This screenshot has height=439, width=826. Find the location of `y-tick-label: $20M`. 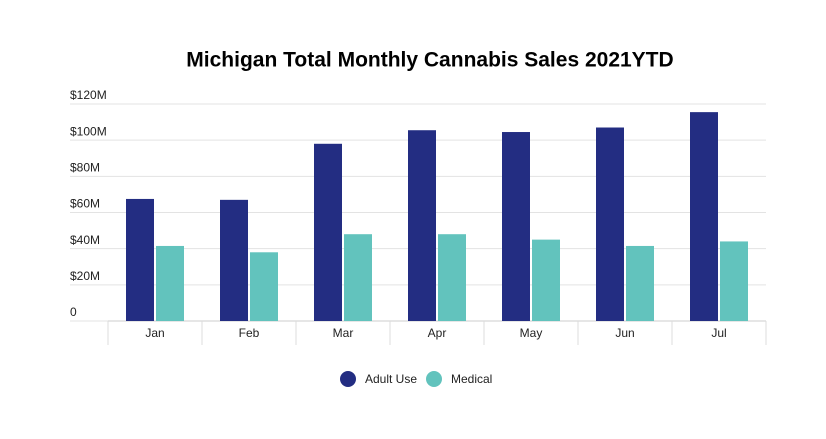

y-tick-label: $20M is located at coordinates (85, 276).